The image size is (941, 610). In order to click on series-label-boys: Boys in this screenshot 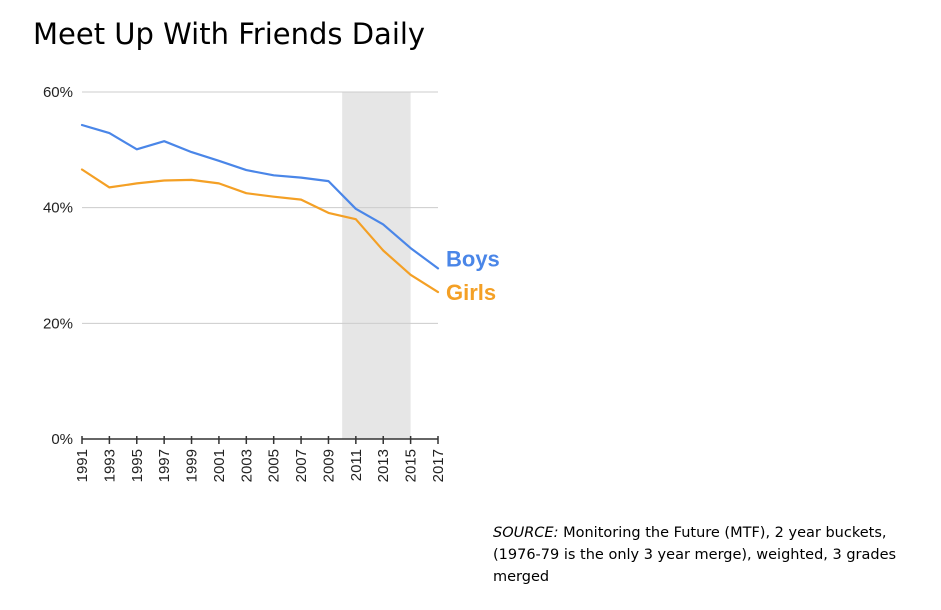, I will do `click(473, 258)`.